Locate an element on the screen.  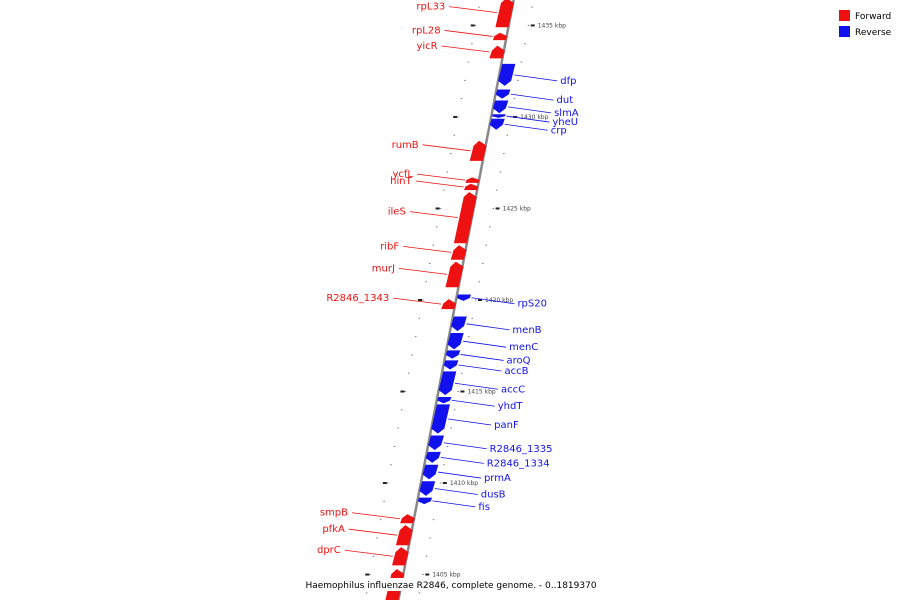
gene-R2846_1334-arrow is located at coordinates (433, 457).